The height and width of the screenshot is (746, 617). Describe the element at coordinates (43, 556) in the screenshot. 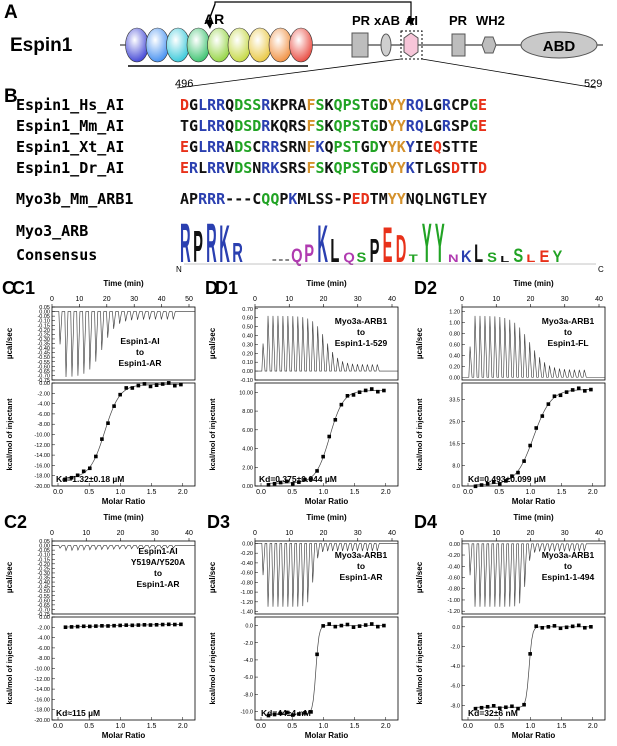

I see `raw-tick-label: -0.10` at that location.